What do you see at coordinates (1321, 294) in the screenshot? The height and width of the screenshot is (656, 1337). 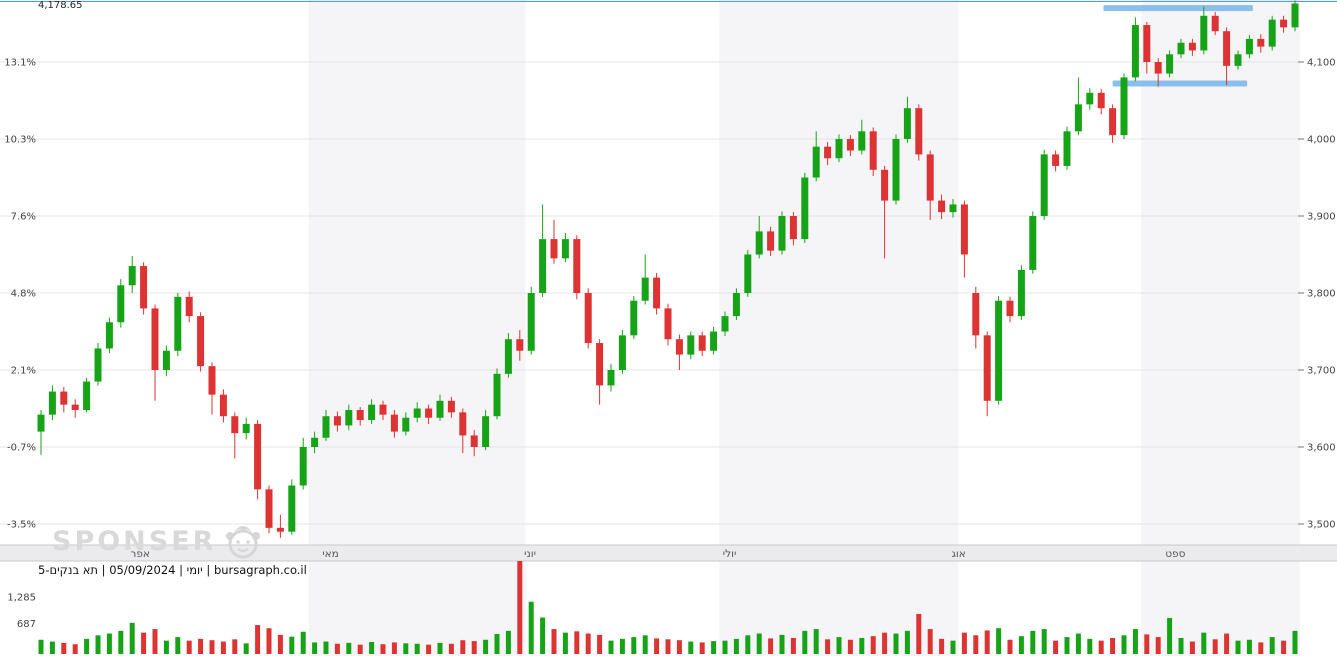 I see `price-axis-label: 3,800` at bounding box center [1321, 294].